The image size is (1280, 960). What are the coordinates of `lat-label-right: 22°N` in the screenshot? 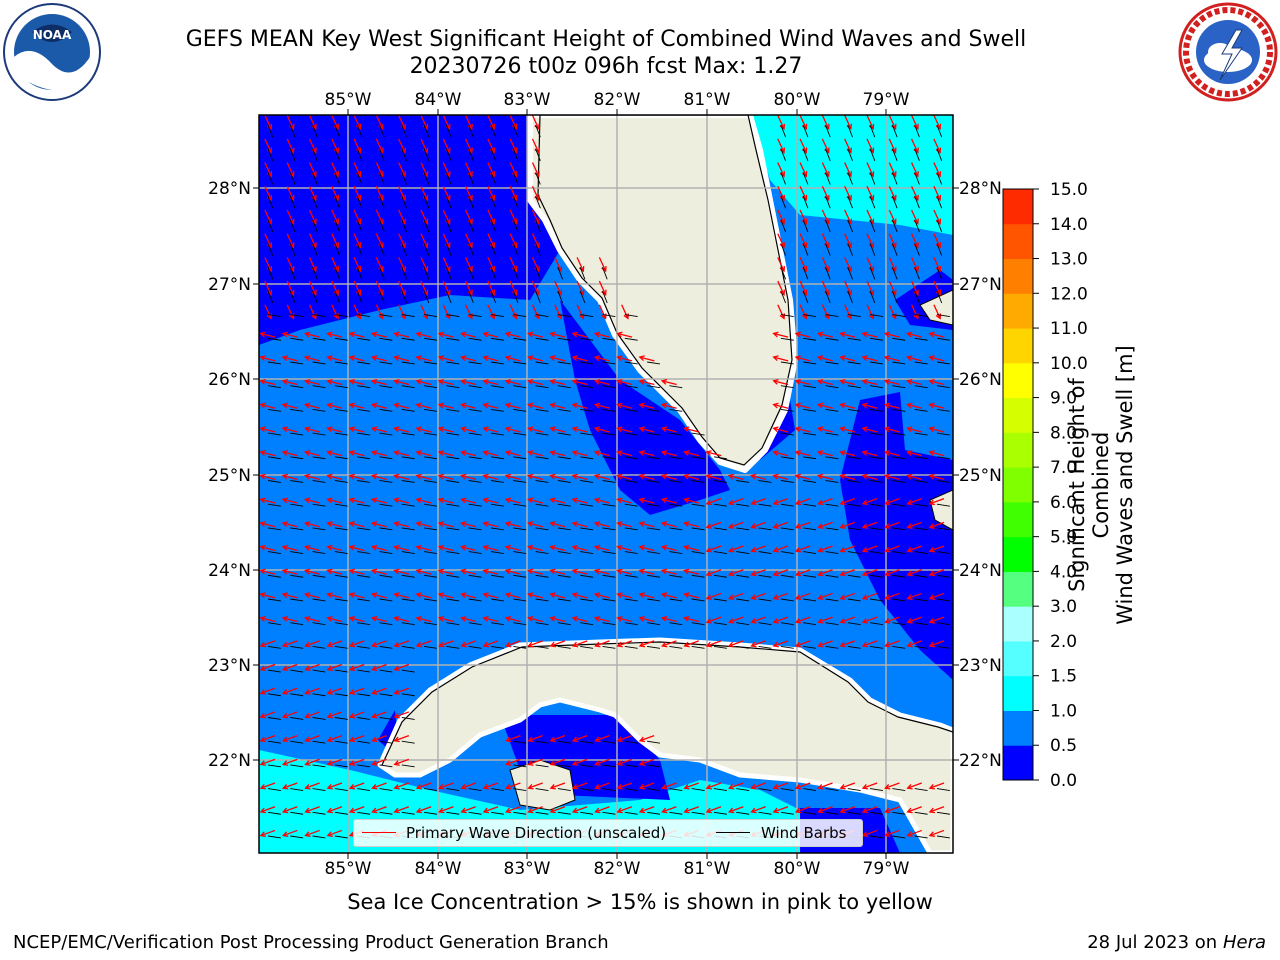 It's located at (980, 761).